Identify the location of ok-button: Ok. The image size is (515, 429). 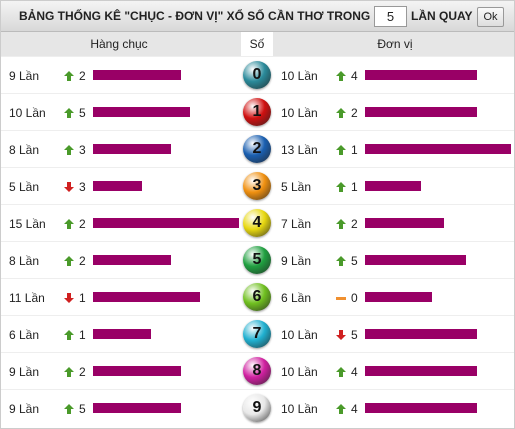
(490, 17).